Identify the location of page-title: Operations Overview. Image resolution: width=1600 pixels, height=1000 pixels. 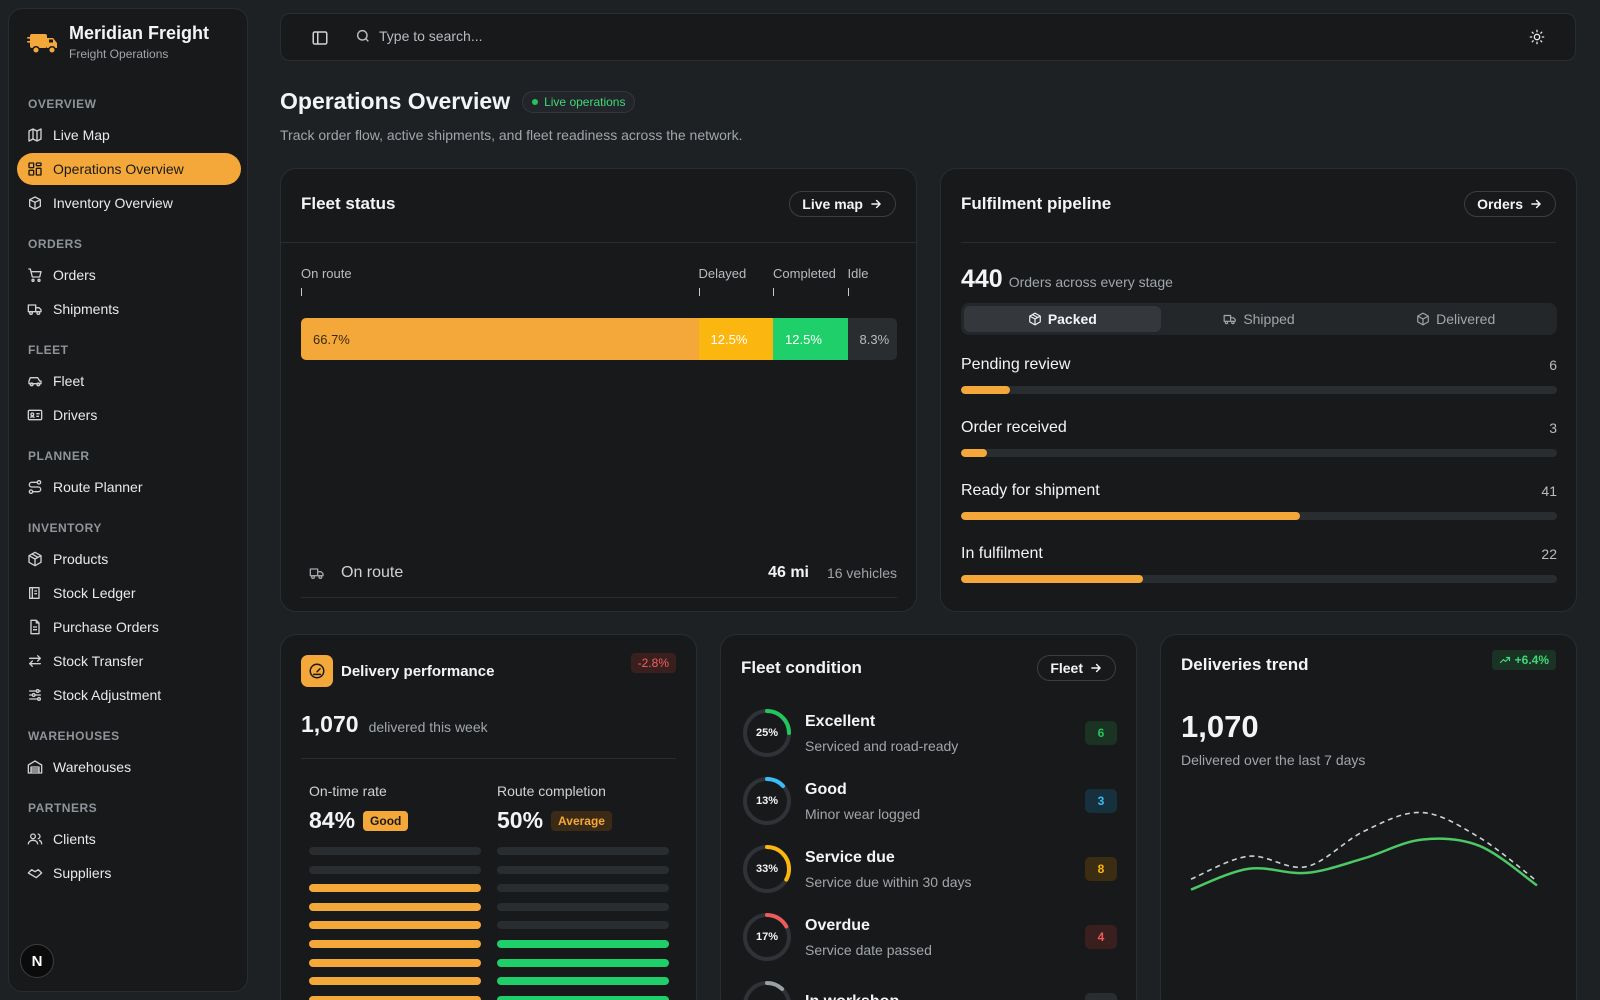
(395, 101).